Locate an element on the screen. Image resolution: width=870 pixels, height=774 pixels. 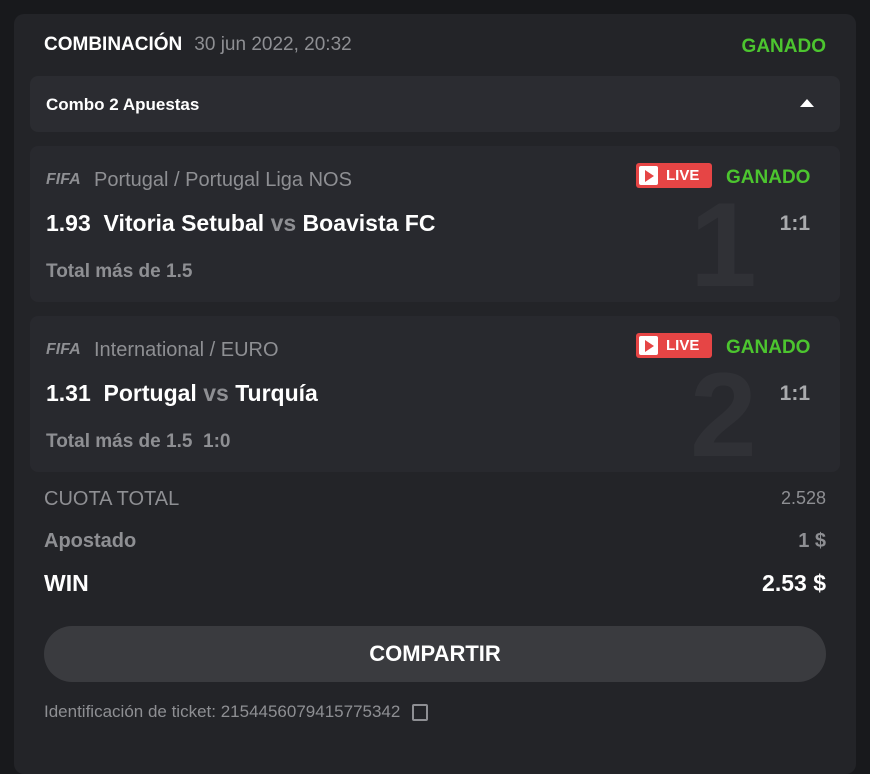
match: 1.93 Vitoria Setubal vs Boavista FC is located at coordinates (240, 223).